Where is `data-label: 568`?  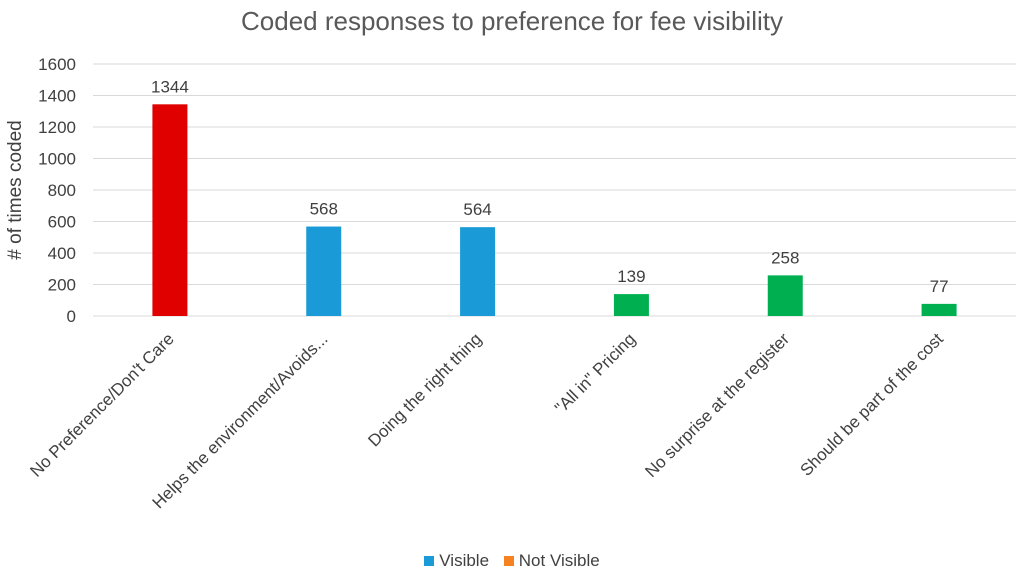
data-label: 568 is located at coordinates (324, 209).